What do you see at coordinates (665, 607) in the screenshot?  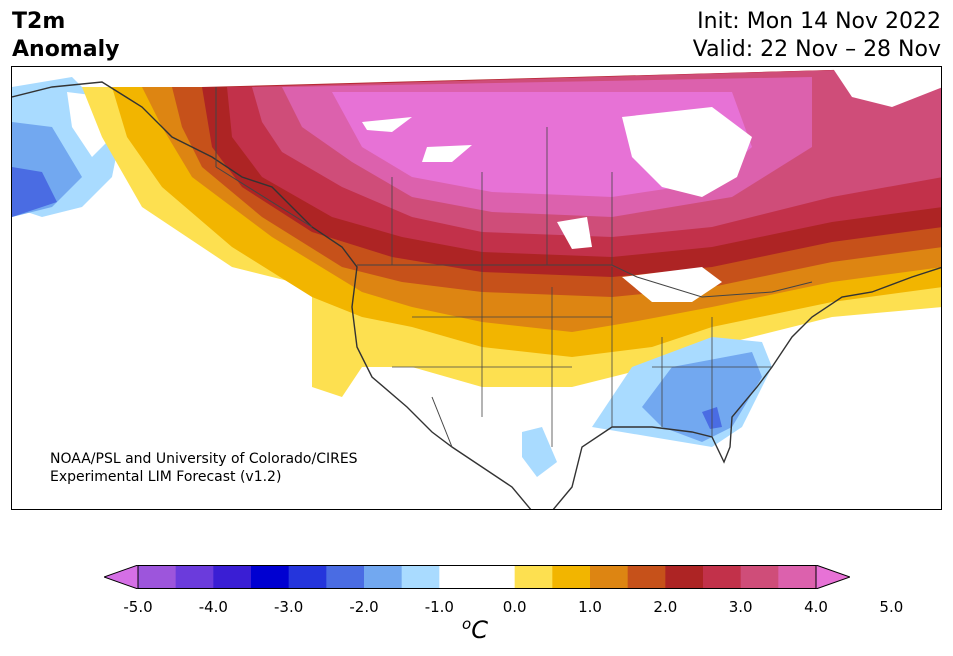 I see `colorbar-tick-label: 2.0` at bounding box center [665, 607].